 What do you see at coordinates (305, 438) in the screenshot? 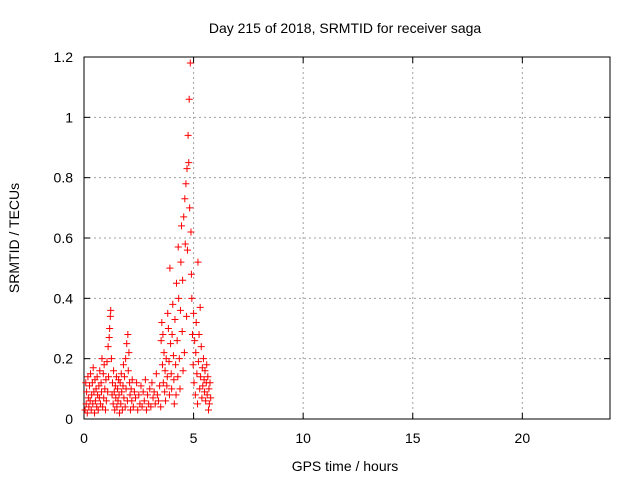
I see `x-tick-labels: 0 5 10 15 20` at bounding box center [305, 438].